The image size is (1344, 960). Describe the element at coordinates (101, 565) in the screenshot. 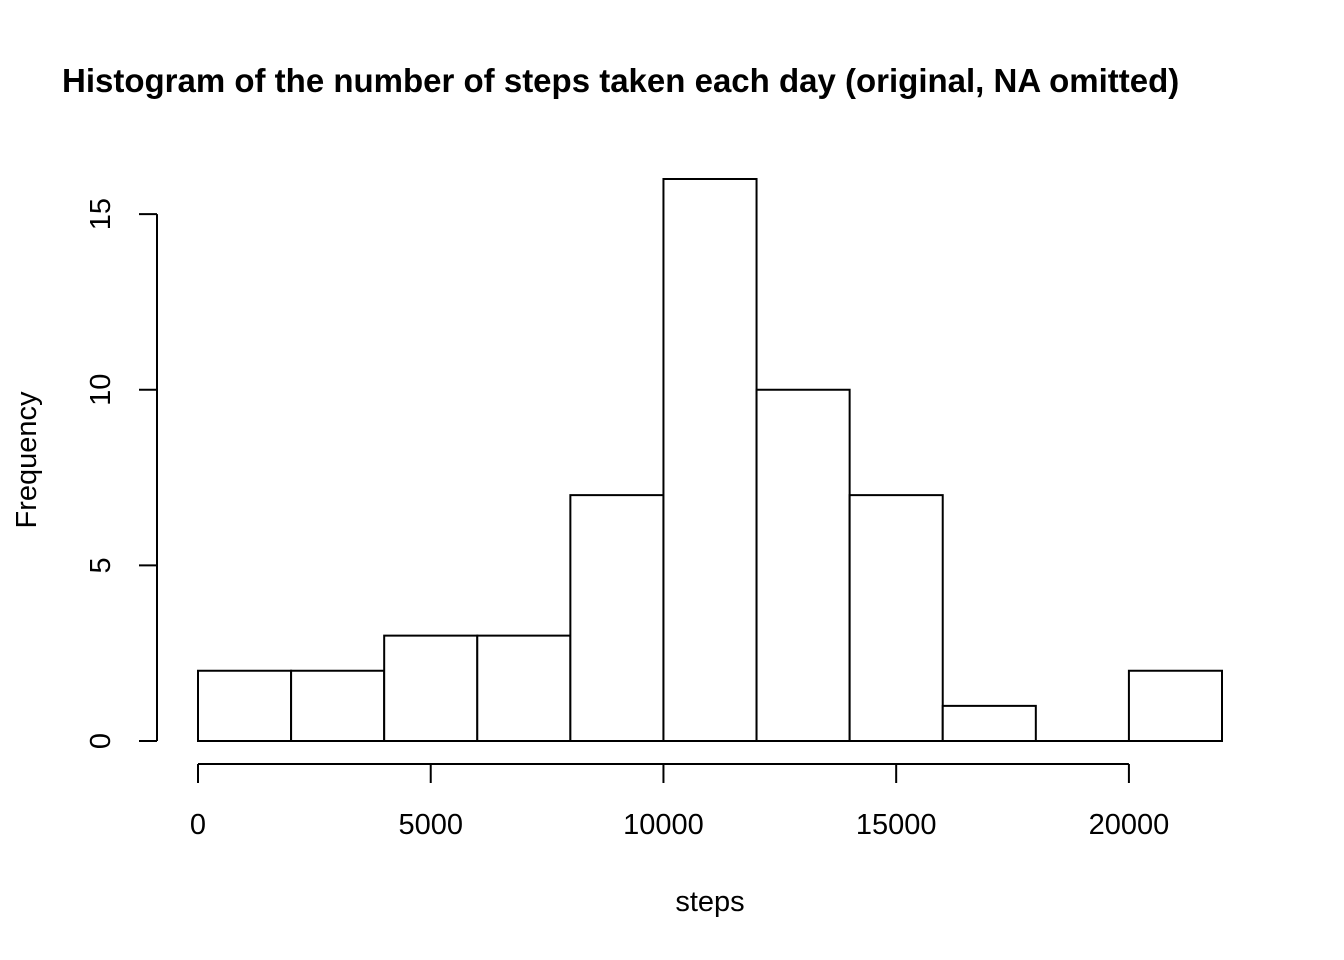

I see `y-tick-label: 5` at that location.